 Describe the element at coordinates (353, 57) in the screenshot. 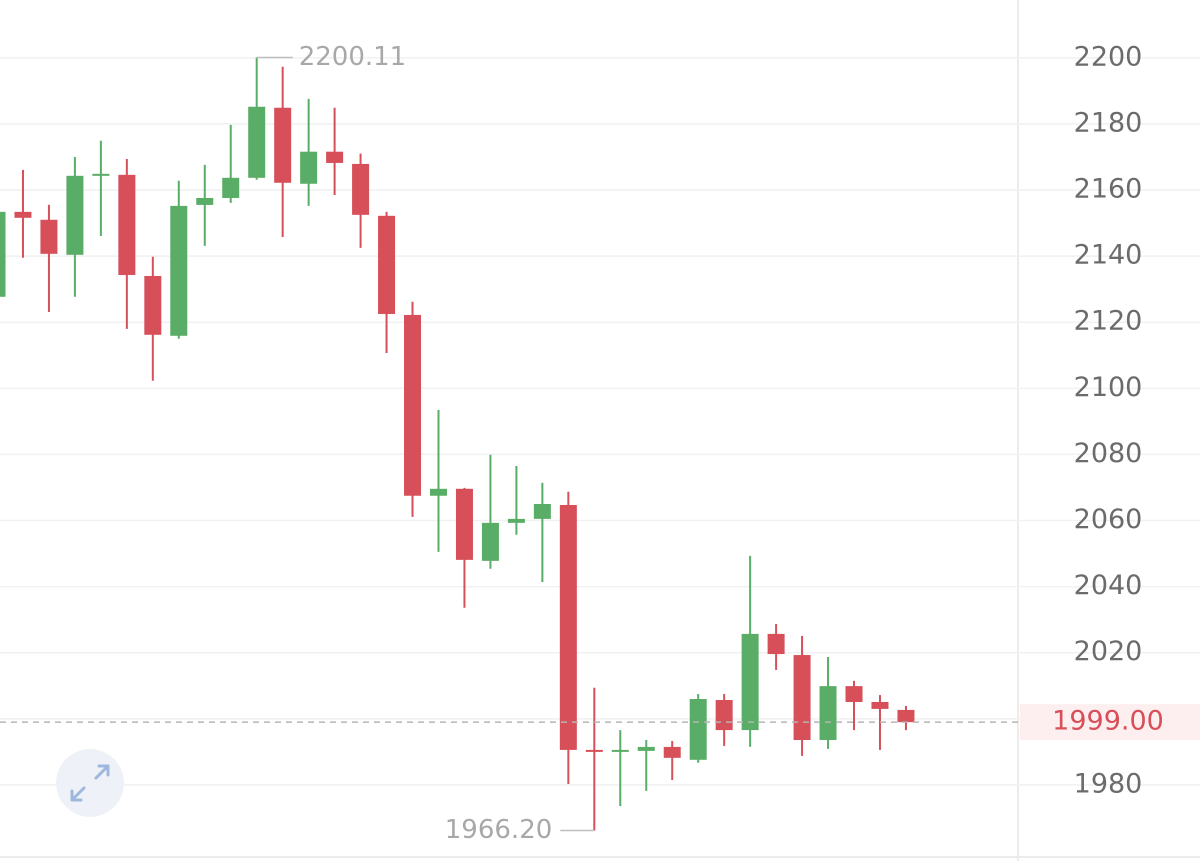

I see `high-annotation: 2200.11` at that location.